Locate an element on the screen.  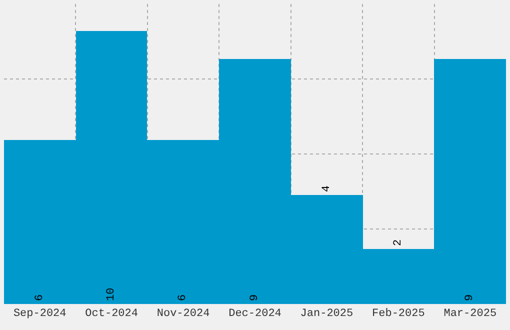
x-tick-label: Mar-2025 is located at coordinates (470, 314).